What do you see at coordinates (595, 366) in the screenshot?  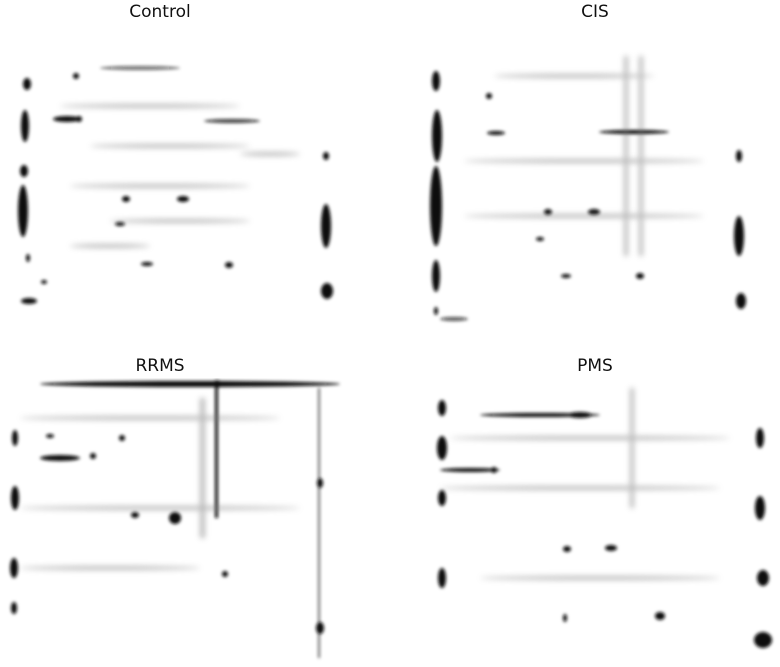 I see `panel-title: PMS` at bounding box center [595, 366].